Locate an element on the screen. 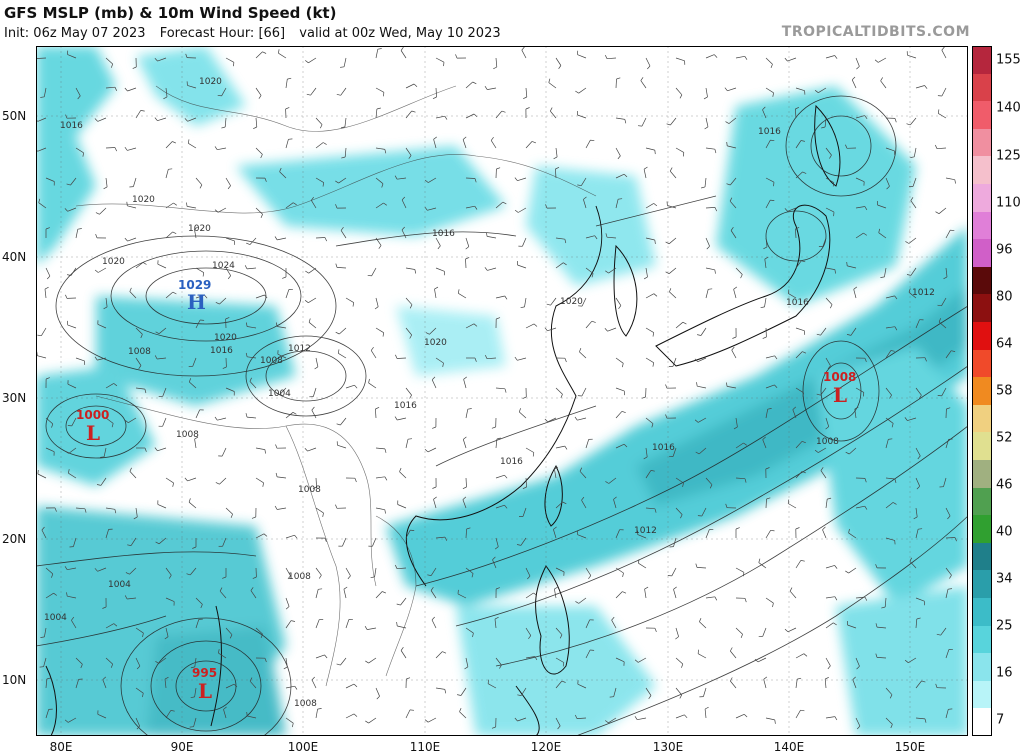 The height and width of the screenshot is (756, 1024). high-center: 1029 H is located at coordinates (194, 296).